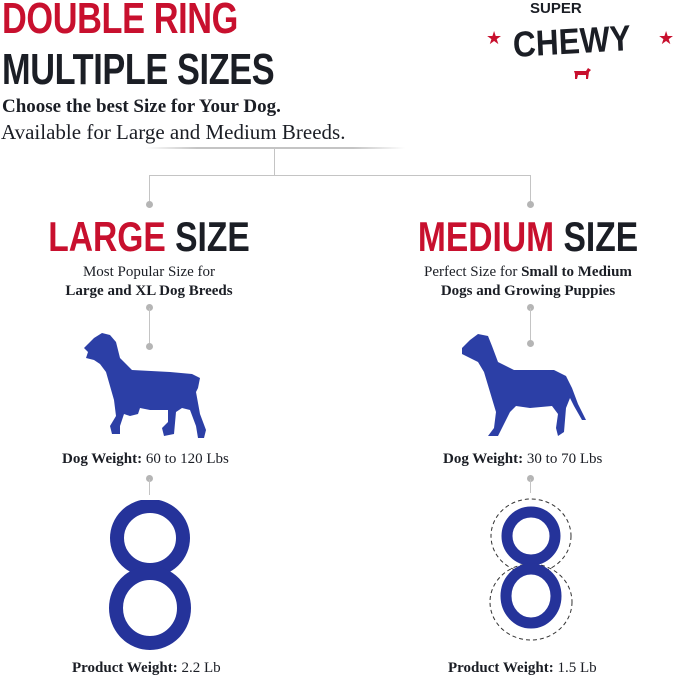 Image resolution: width=679 pixels, height=678 pixels. What do you see at coordinates (149, 236) in the screenshot?
I see `large-size-heading: LARGE SIZE` at bounding box center [149, 236].